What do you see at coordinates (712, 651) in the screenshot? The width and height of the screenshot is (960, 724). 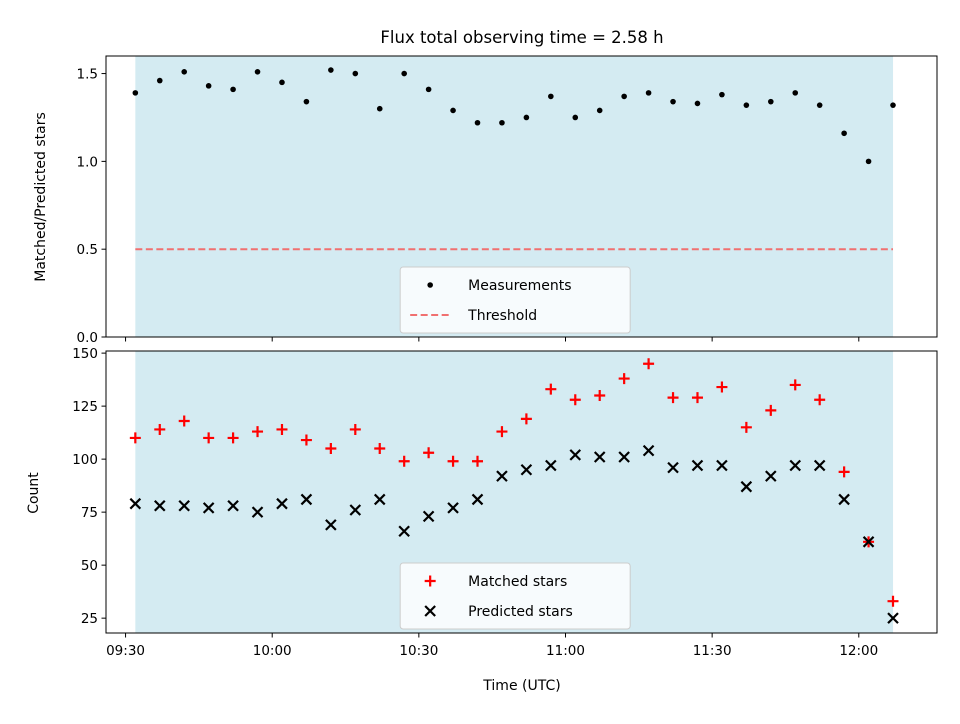 I see `x-tick-label: 11:30` at bounding box center [712, 651].